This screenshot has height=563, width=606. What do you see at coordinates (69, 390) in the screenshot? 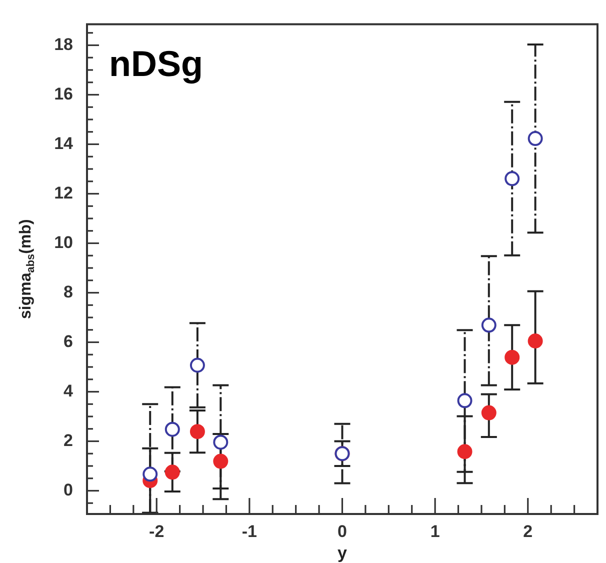
I see `y-tick-label: 4` at bounding box center [69, 390].